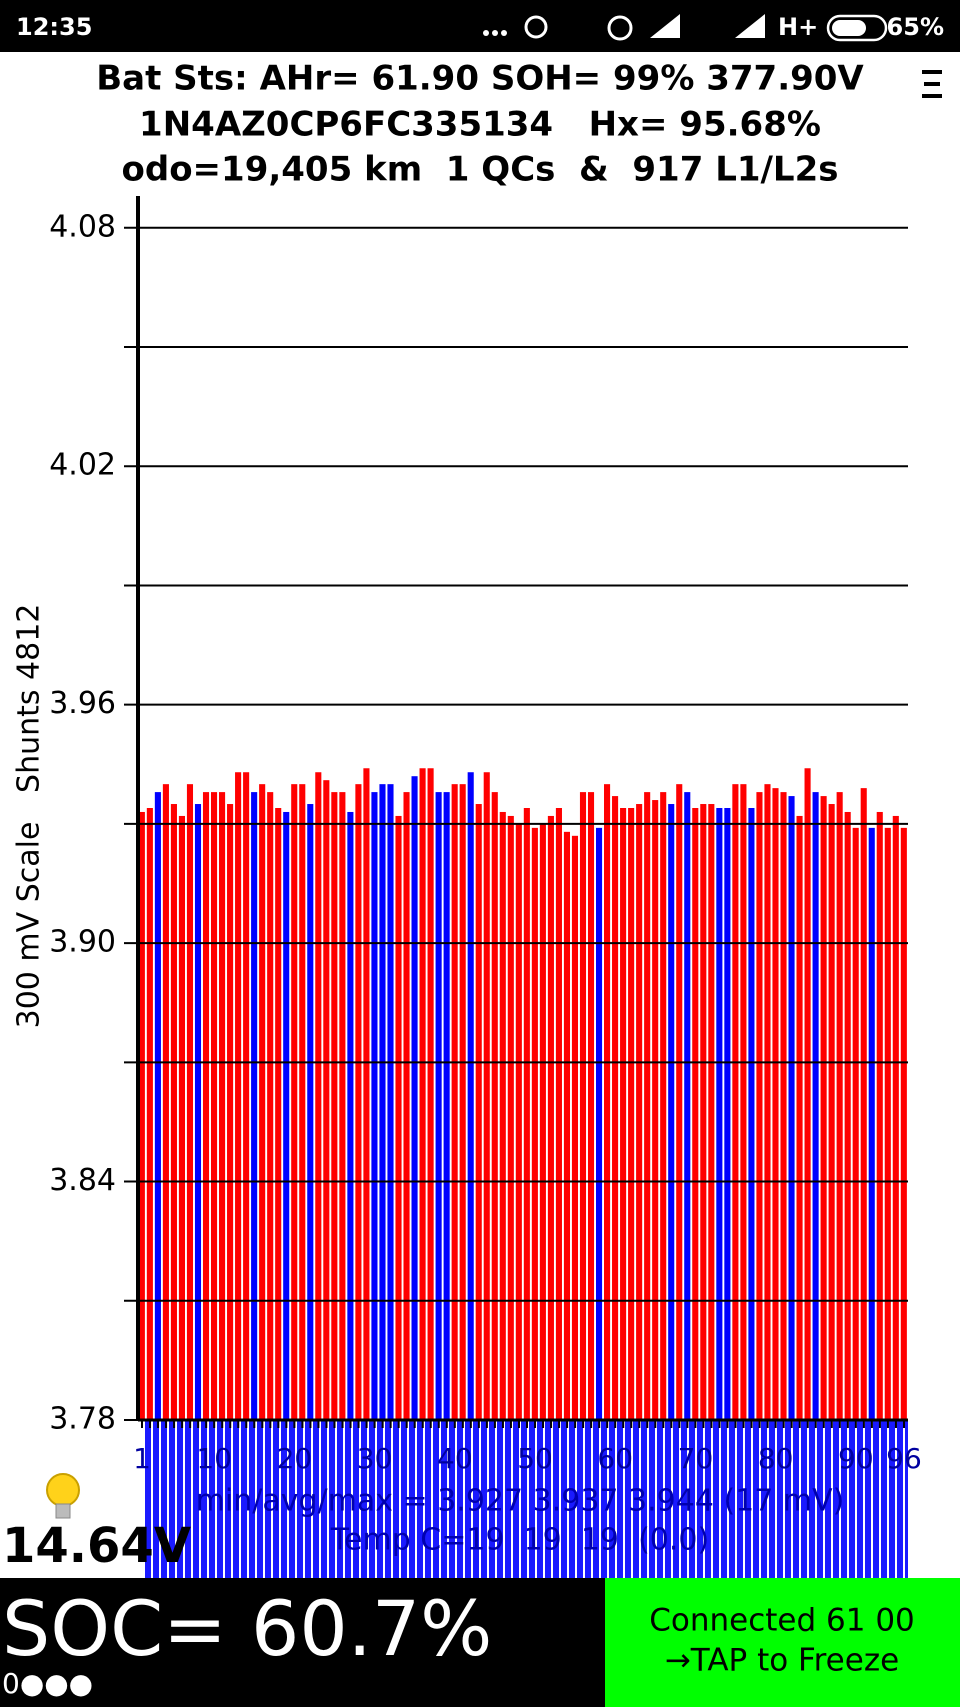 The width and height of the screenshot is (960, 1707). What do you see at coordinates (375, 1458) in the screenshot?
I see `x-tick-label: 30` at bounding box center [375, 1458].